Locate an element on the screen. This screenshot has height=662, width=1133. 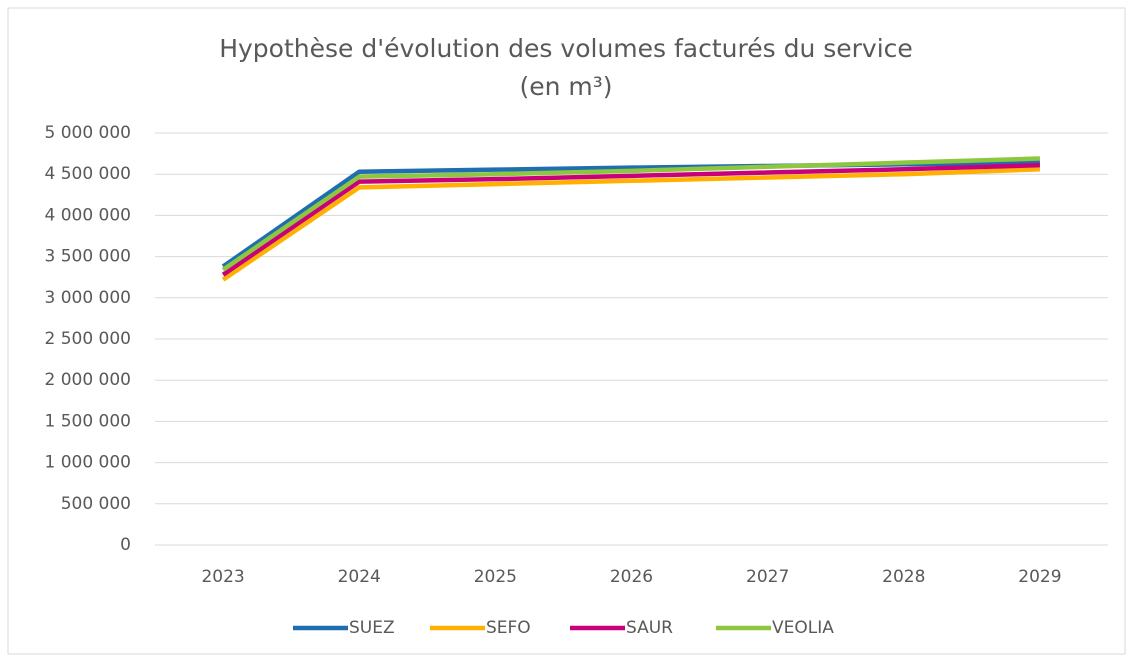
y-tick-label: 3 500 000 is located at coordinates (87, 257).